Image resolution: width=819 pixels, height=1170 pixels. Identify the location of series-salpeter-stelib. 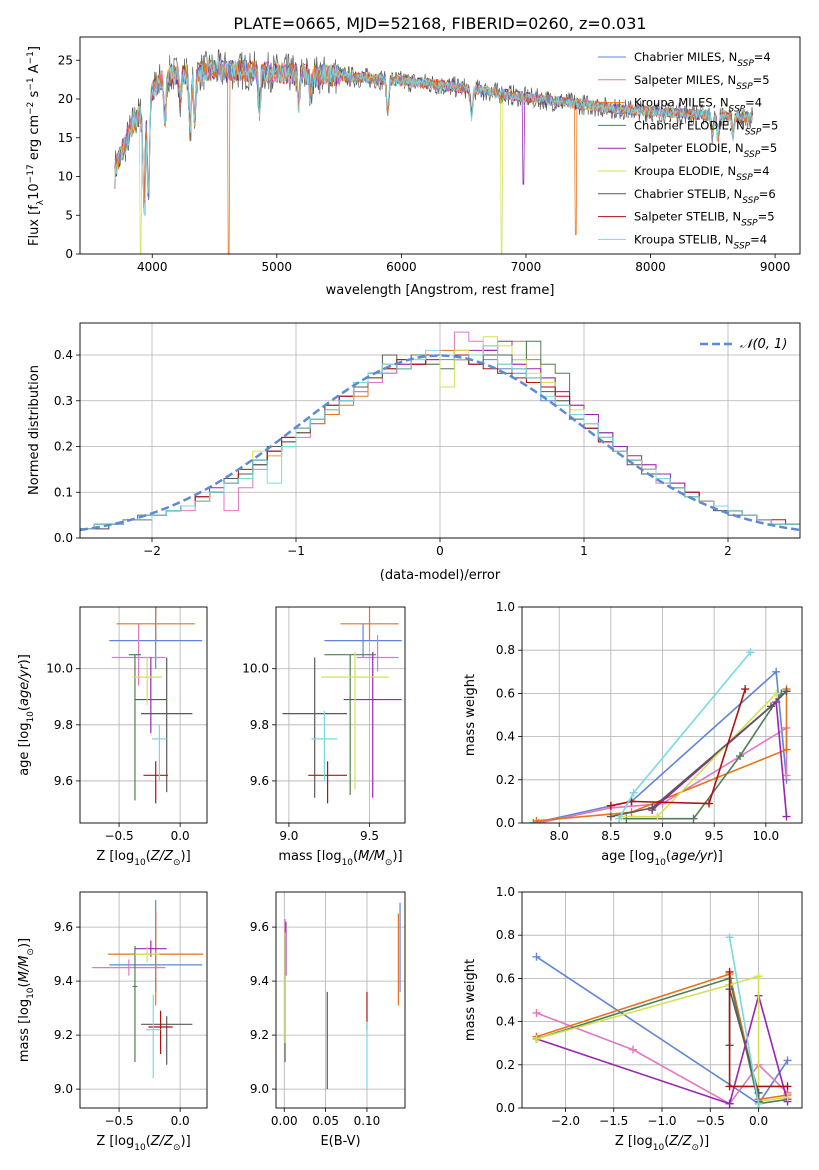
(758, 1029).